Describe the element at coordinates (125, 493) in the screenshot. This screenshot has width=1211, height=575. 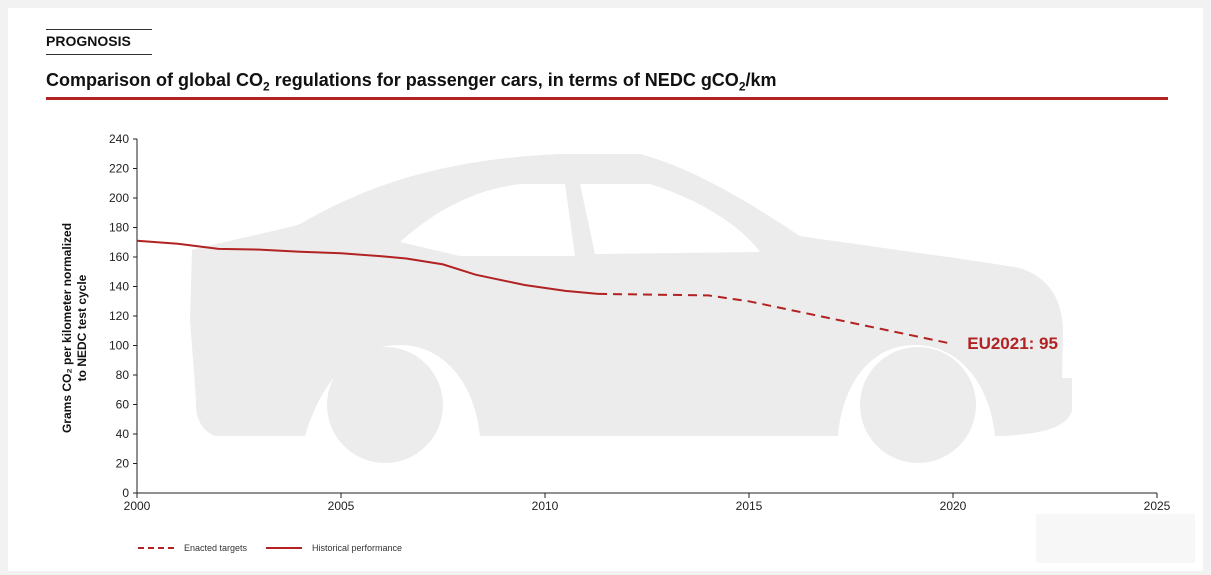
I see `y-tick-label: 0` at that location.